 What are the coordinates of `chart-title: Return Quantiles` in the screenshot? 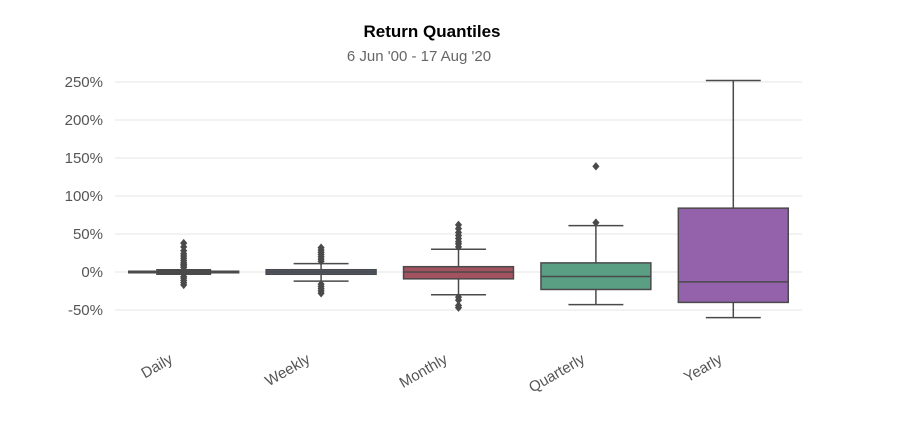 It's located at (432, 31).